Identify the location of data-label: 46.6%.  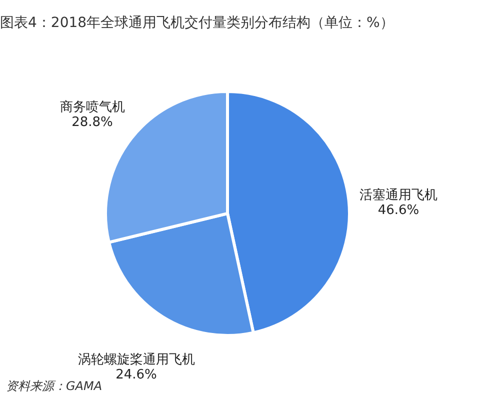
(399, 210).